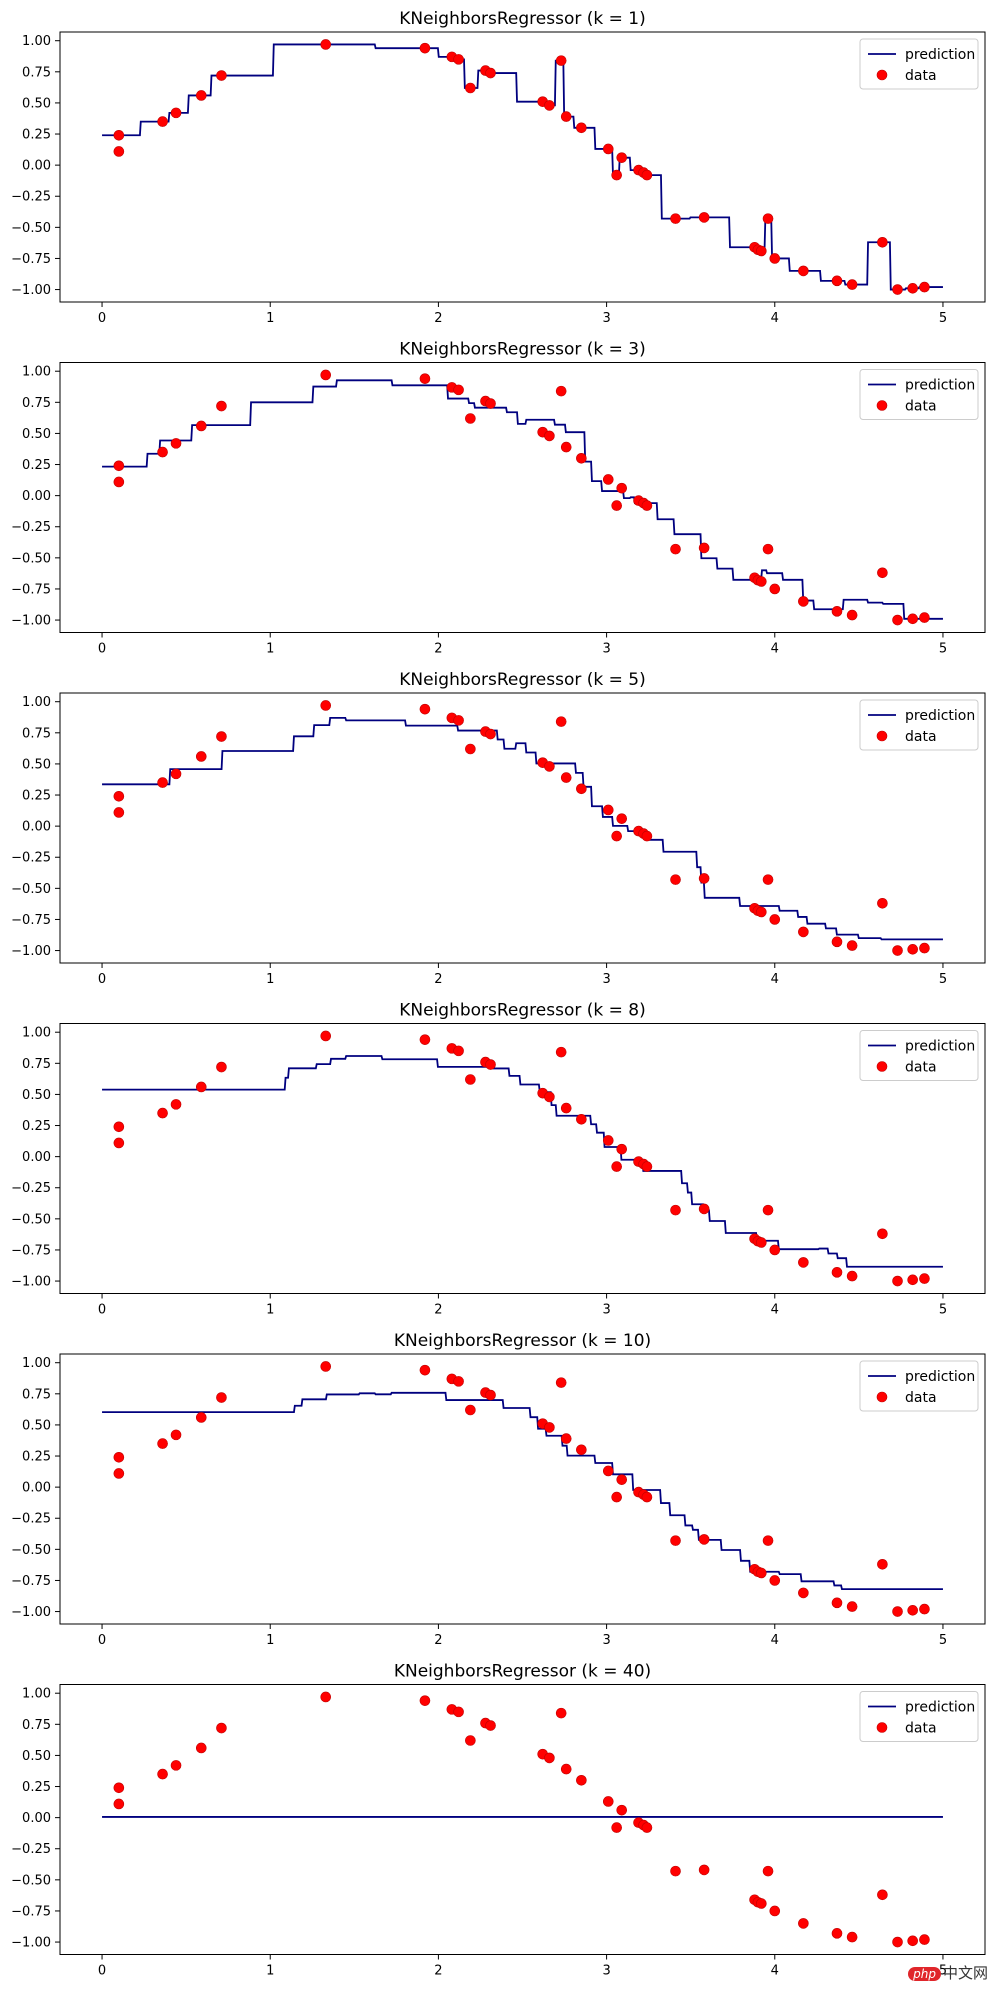  I want to click on x-tick-label: 0, so click(102, 318).